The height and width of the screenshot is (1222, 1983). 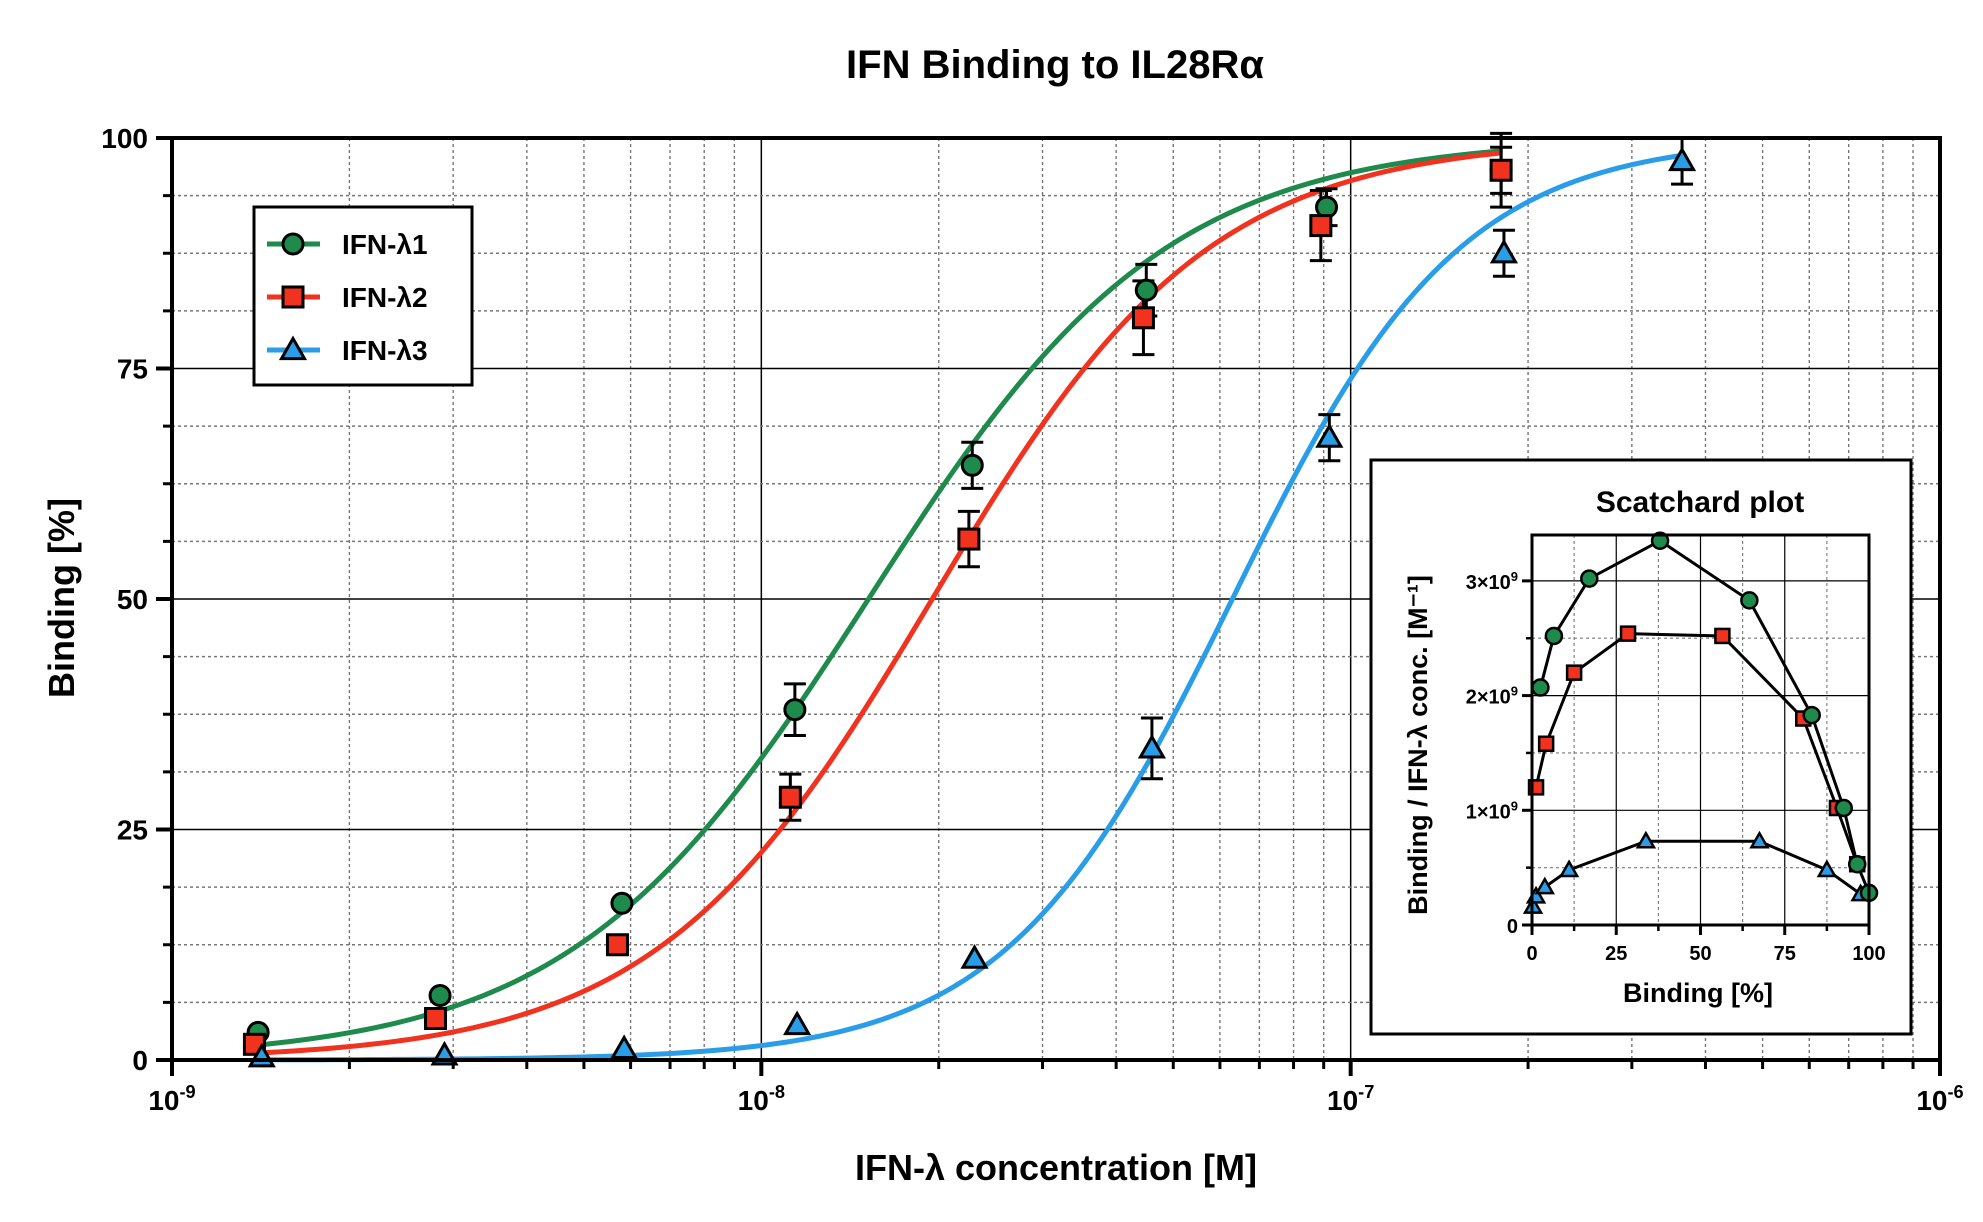 What do you see at coordinates (1616, 954) in the screenshot?
I see `inset-x-tick-label: 25` at bounding box center [1616, 954].